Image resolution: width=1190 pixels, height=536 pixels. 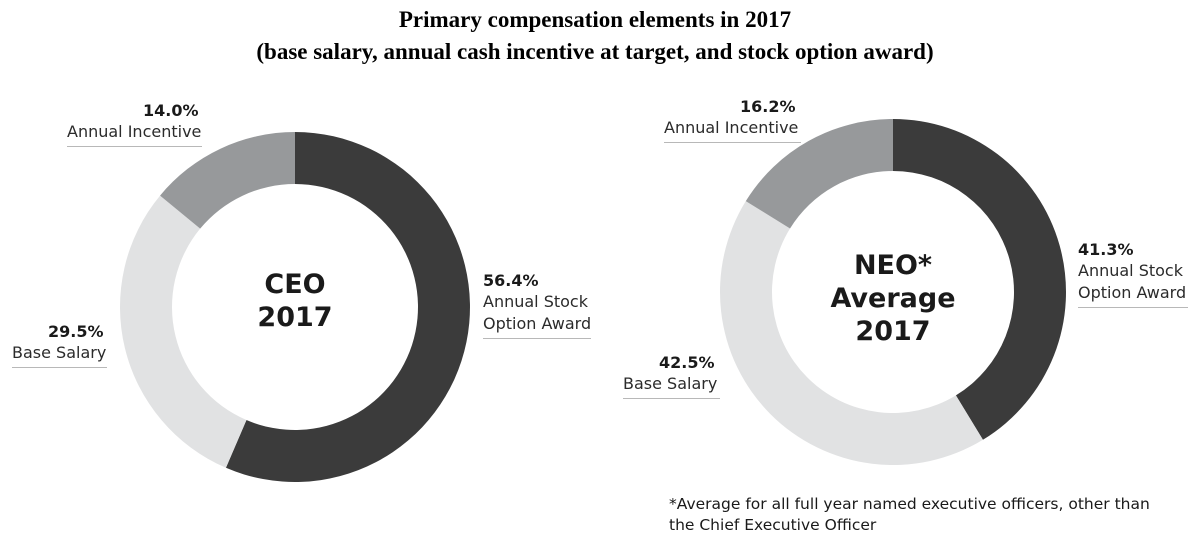 I want to click on slice-label-annual-stock-option-award: 56.4% Annual Stock Option Award, so click(x=537, y=305).